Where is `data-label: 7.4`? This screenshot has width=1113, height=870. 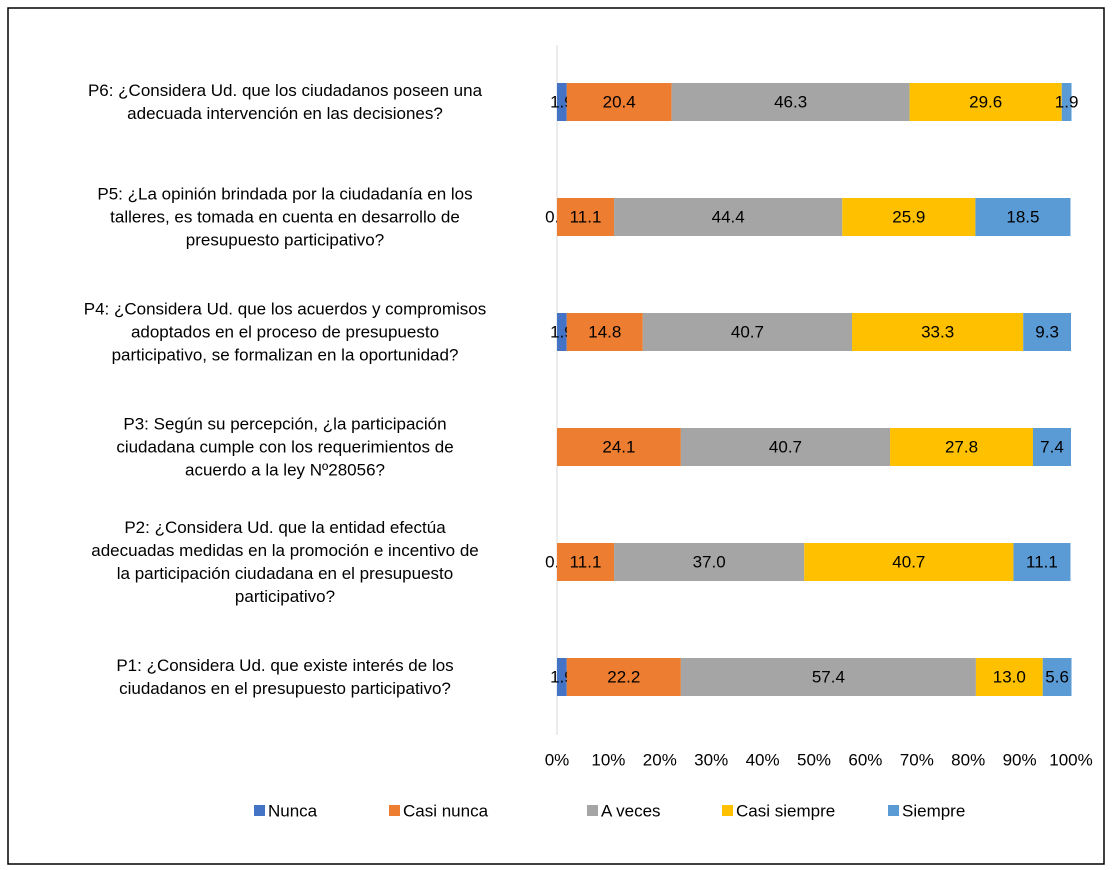
data-label: 7.4 is located at coordinates (1052, 446).